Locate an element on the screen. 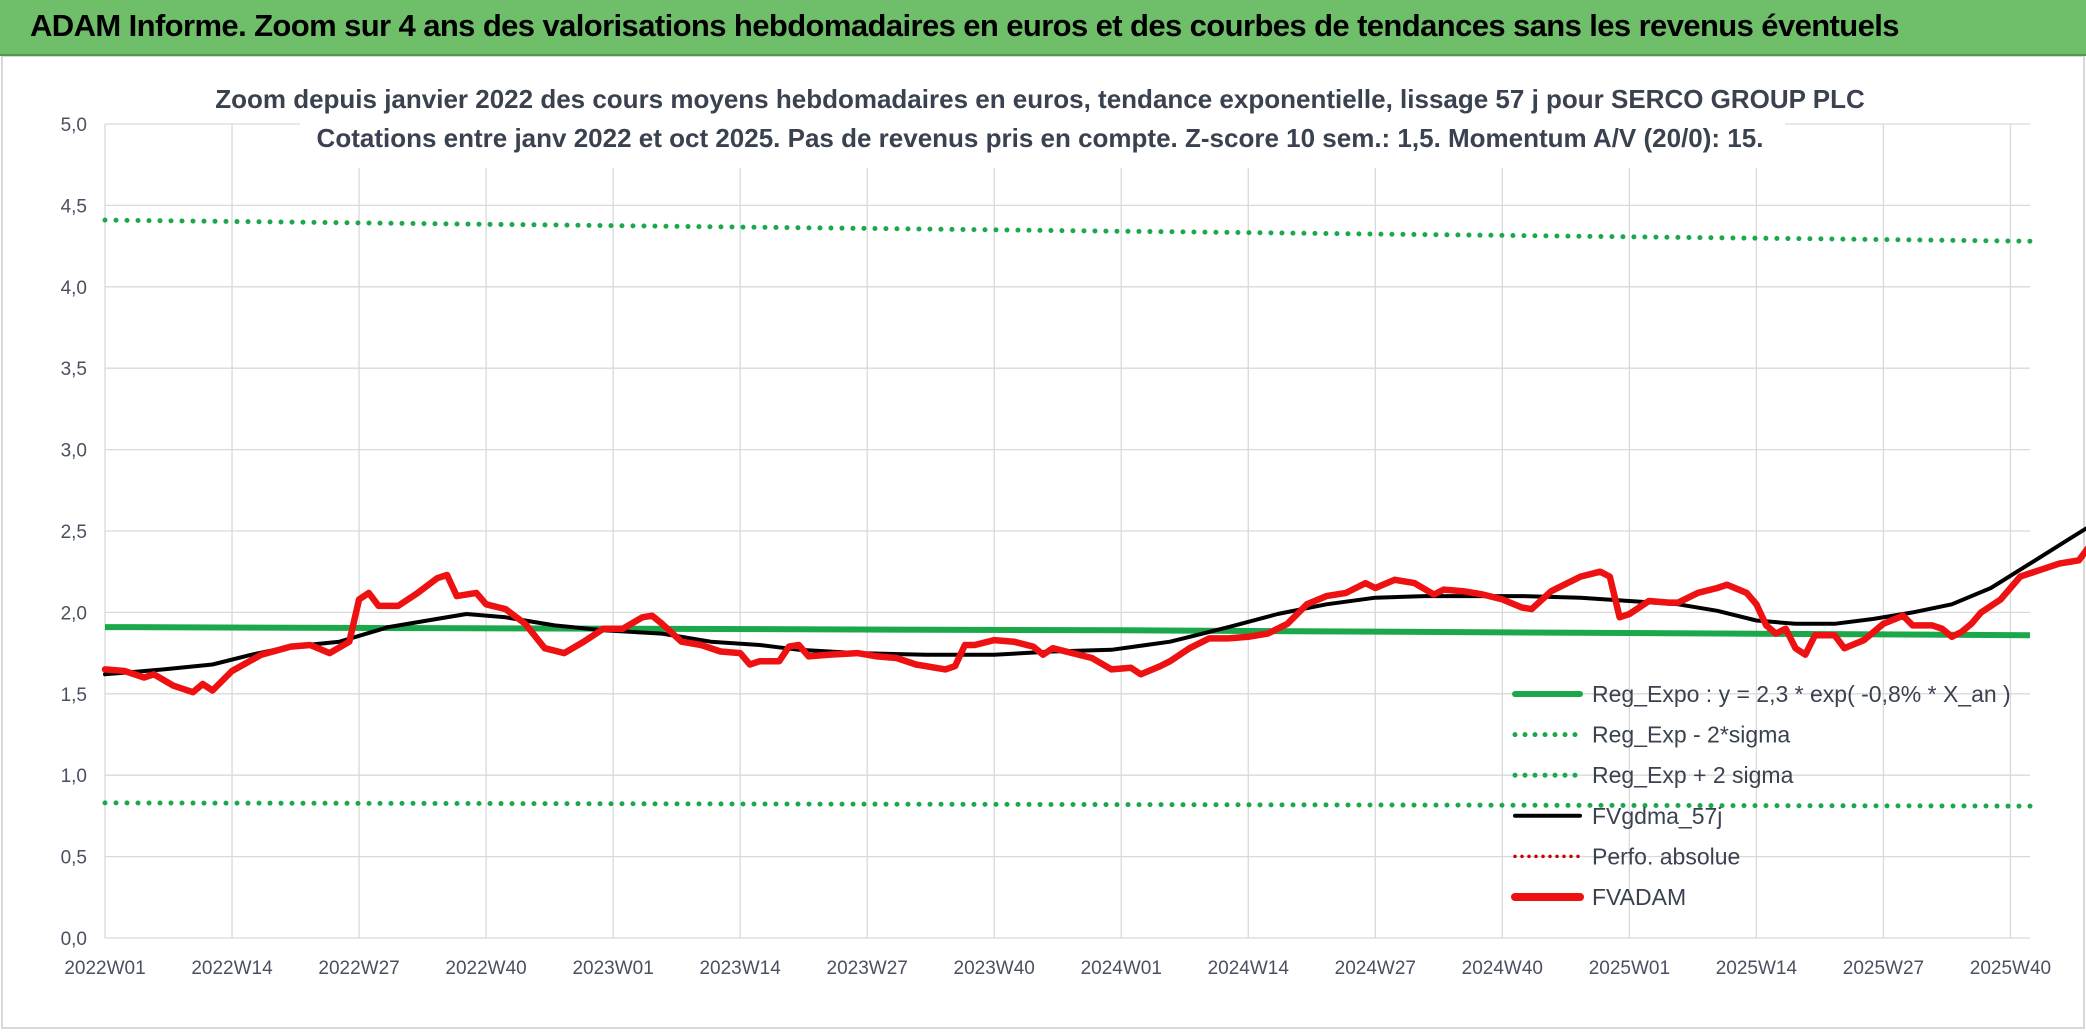 The image size is (2086, 1036). y-tick-label: 0,5 is located at coordinates (74, 858).